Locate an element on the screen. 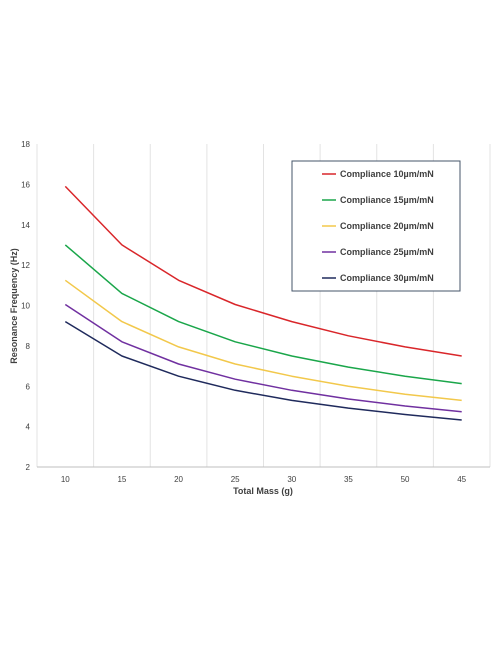  x-tick-label: 50 is located at coordinates (405, 479).